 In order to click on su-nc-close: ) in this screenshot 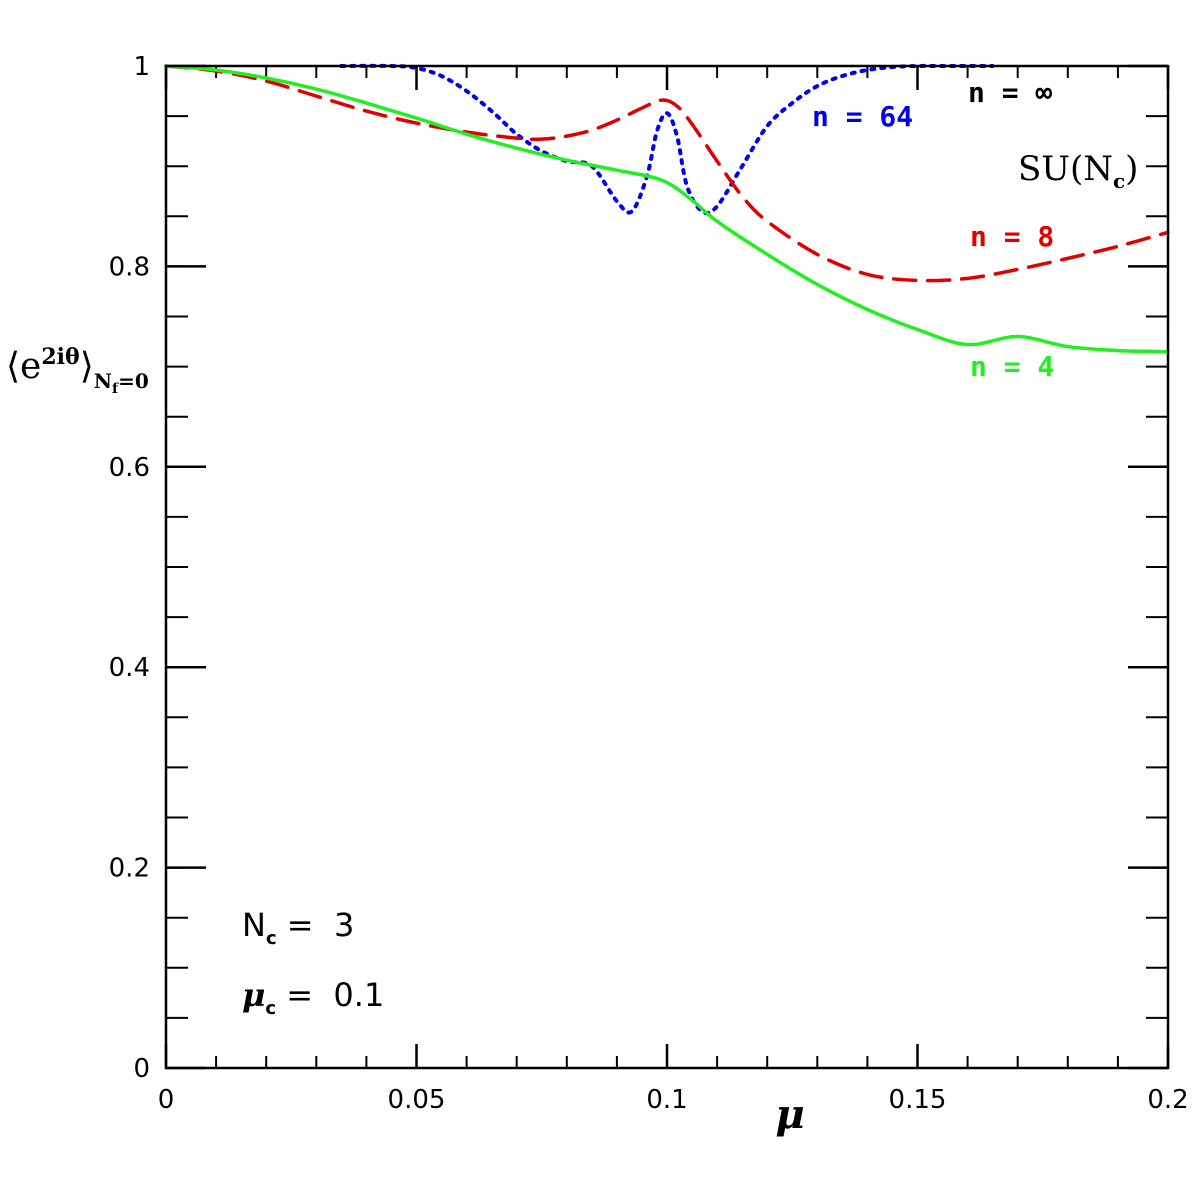, I will do `click(1131, 169)`.